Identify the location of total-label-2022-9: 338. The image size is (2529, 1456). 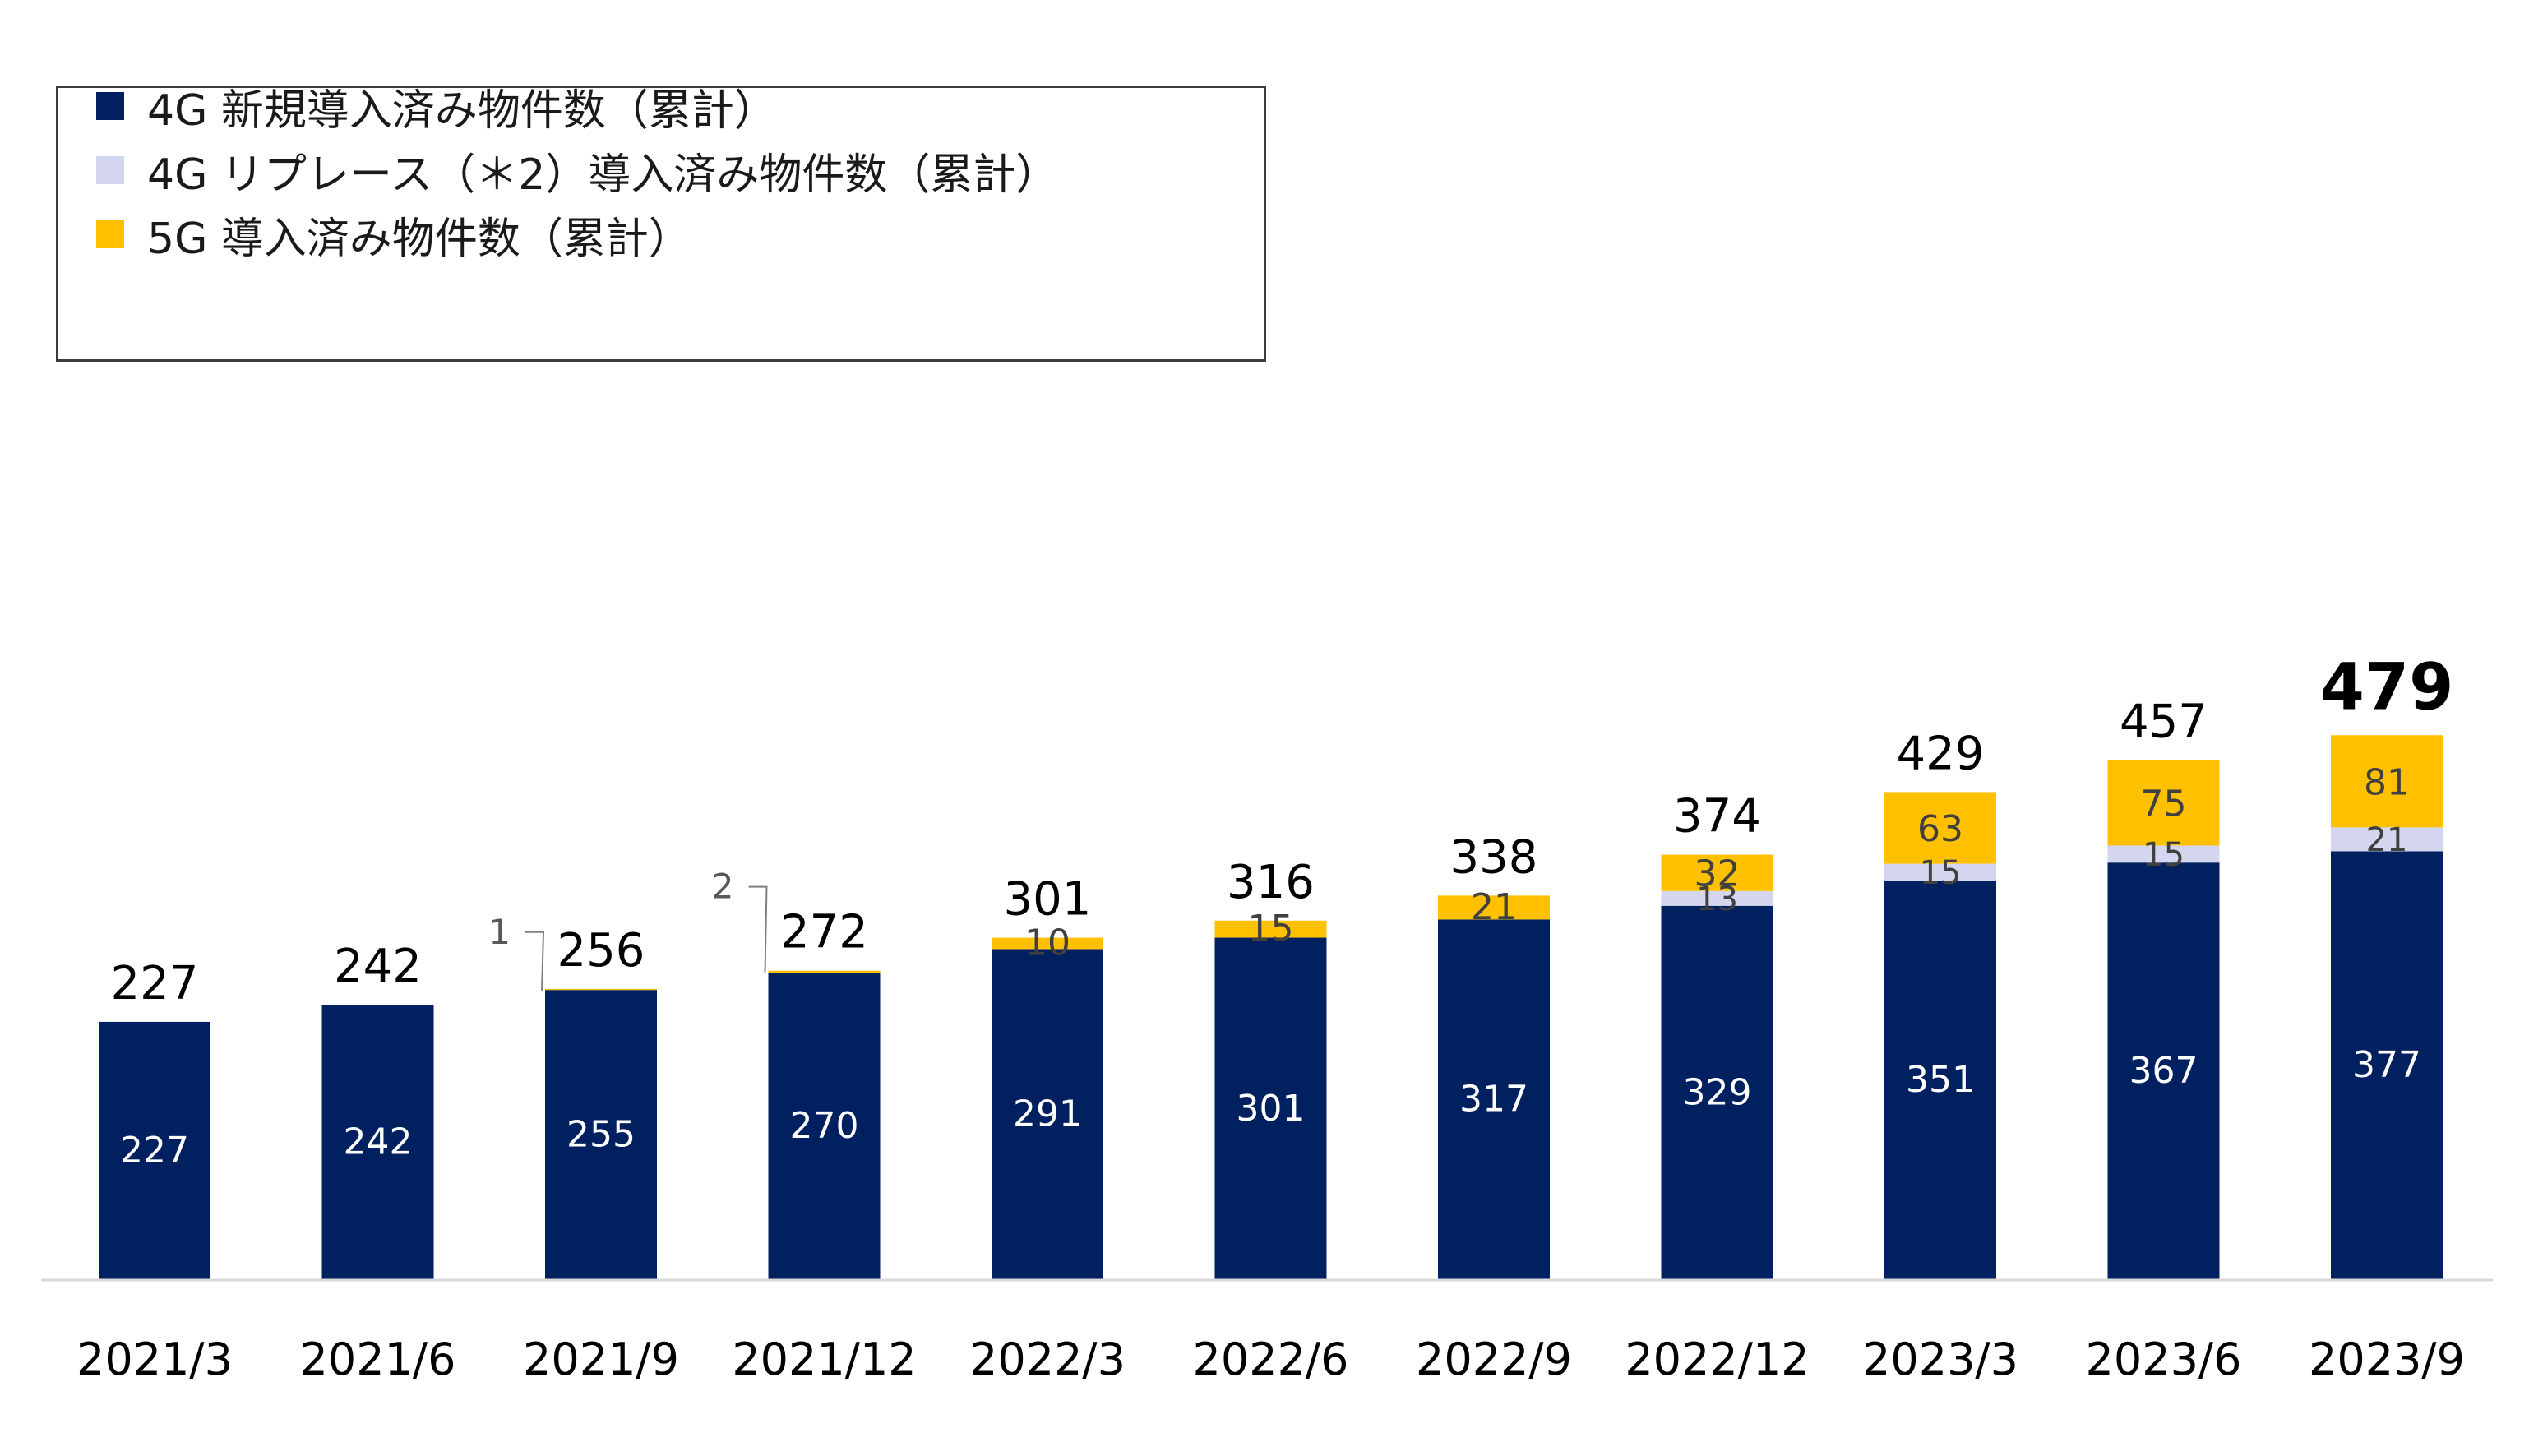
(1494, 857).